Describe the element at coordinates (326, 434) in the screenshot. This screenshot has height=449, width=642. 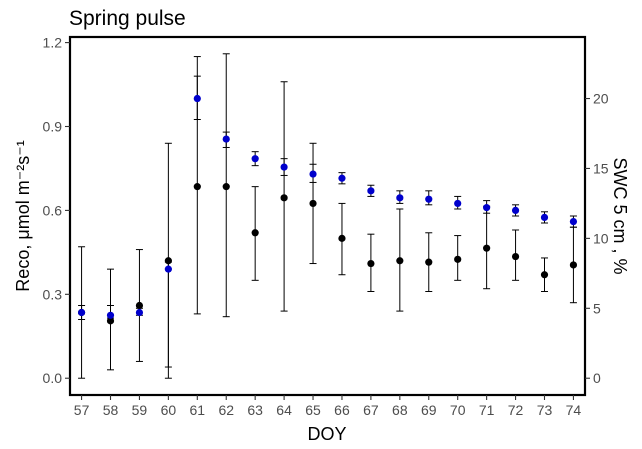
I see `x-axis-title: DOY` at that location.